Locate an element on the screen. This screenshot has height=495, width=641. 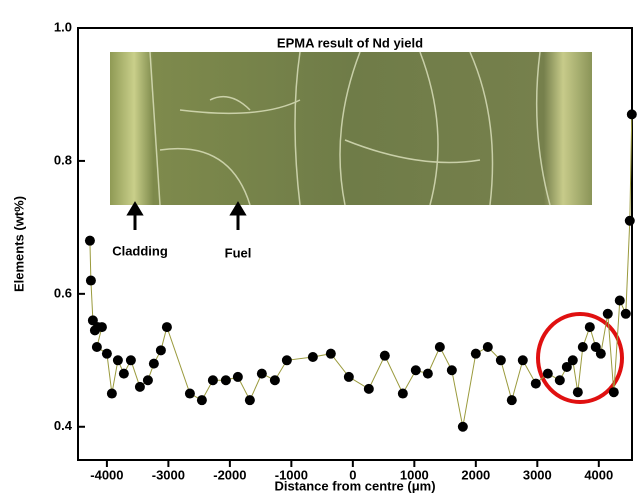
x-tick-label: 3000 is located at coordinates (537, 474).